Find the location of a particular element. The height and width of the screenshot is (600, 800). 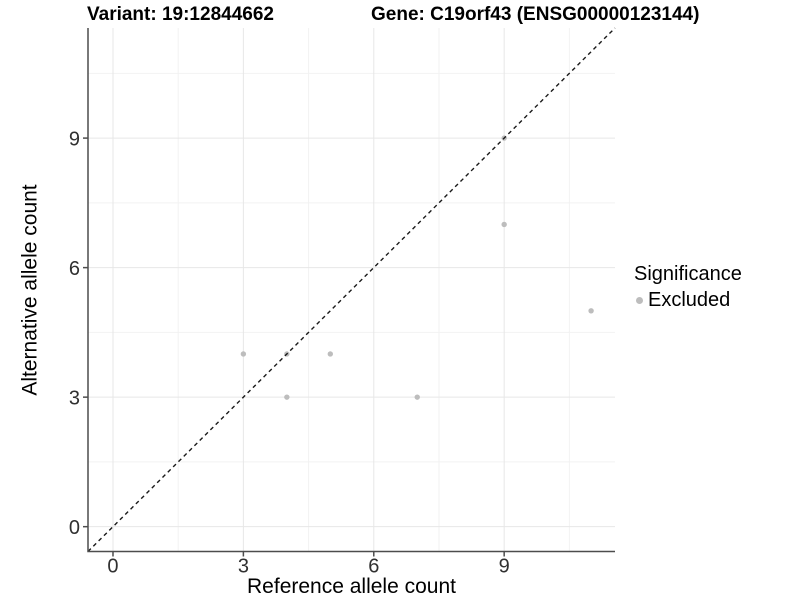

legend: Significance Excluded is located at coordinates (688, 287).